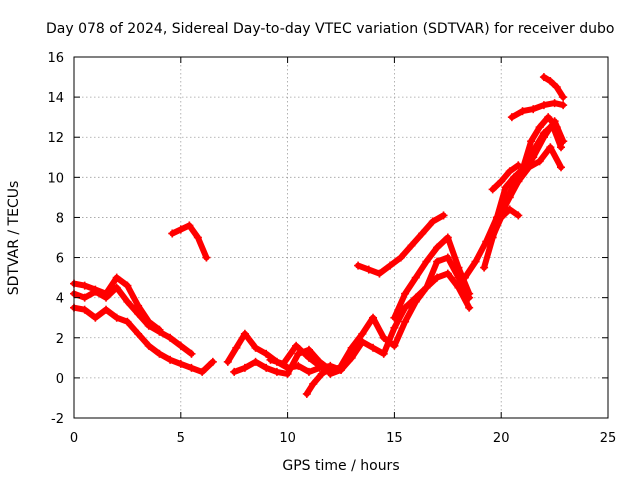  I want to click on y-tick-label: 8, so click(60, 218).